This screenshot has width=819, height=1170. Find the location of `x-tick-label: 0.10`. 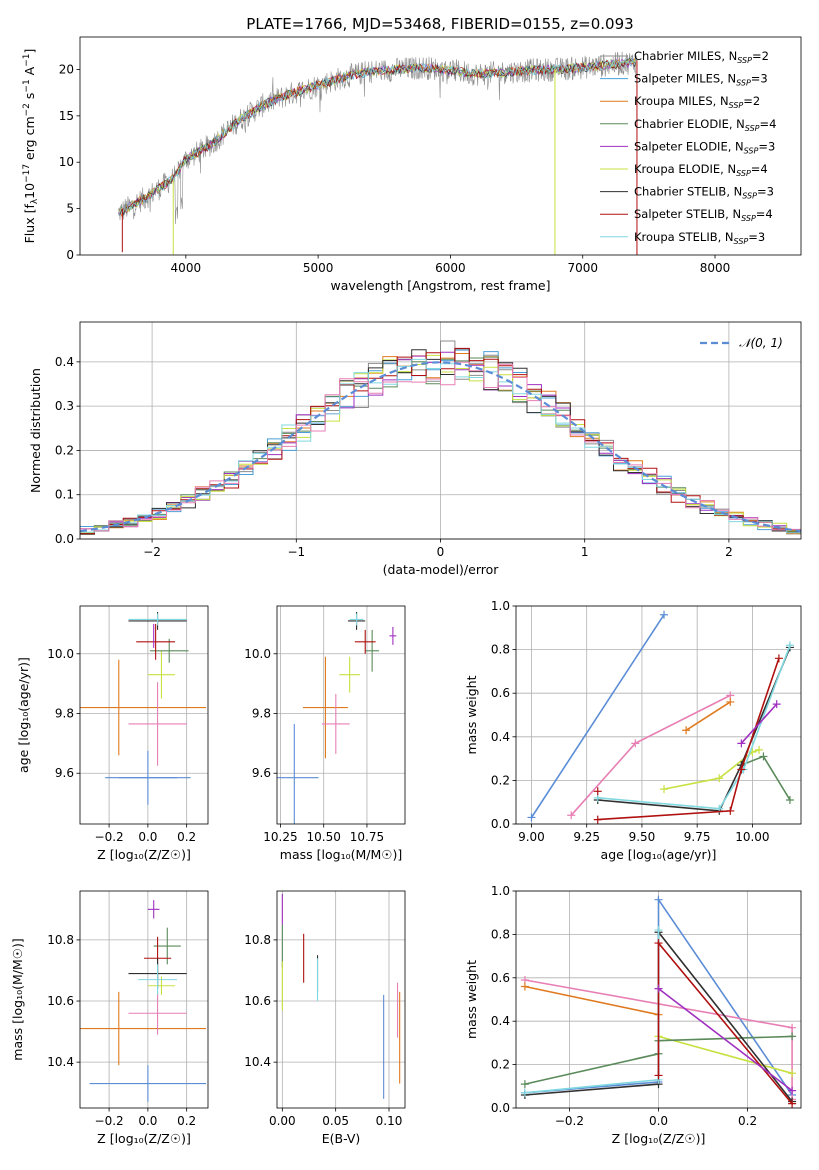

x-tick-label: 0.10 is located at coordinates (389, 1121).